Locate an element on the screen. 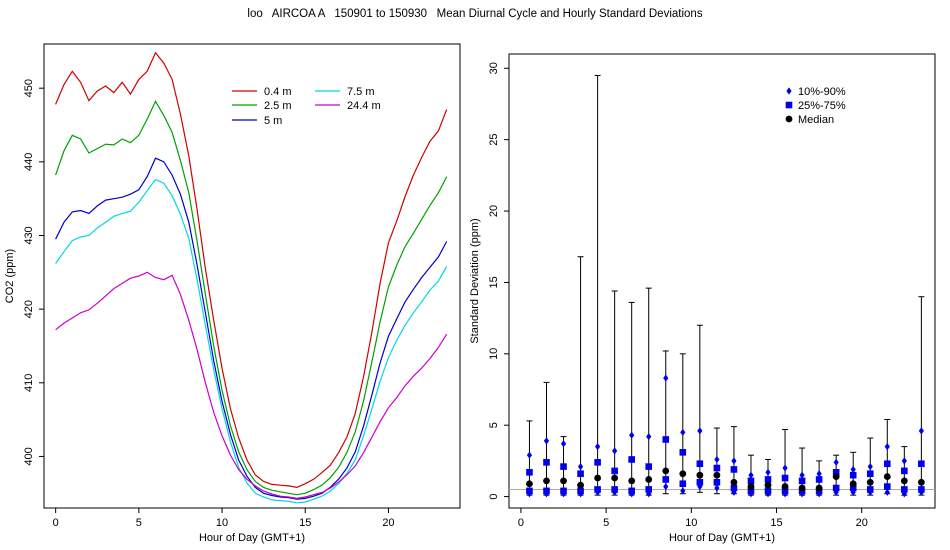 This screenshot has height=550, width=950. right-x-tick-label: 15 is located at coordinates (776, 523).